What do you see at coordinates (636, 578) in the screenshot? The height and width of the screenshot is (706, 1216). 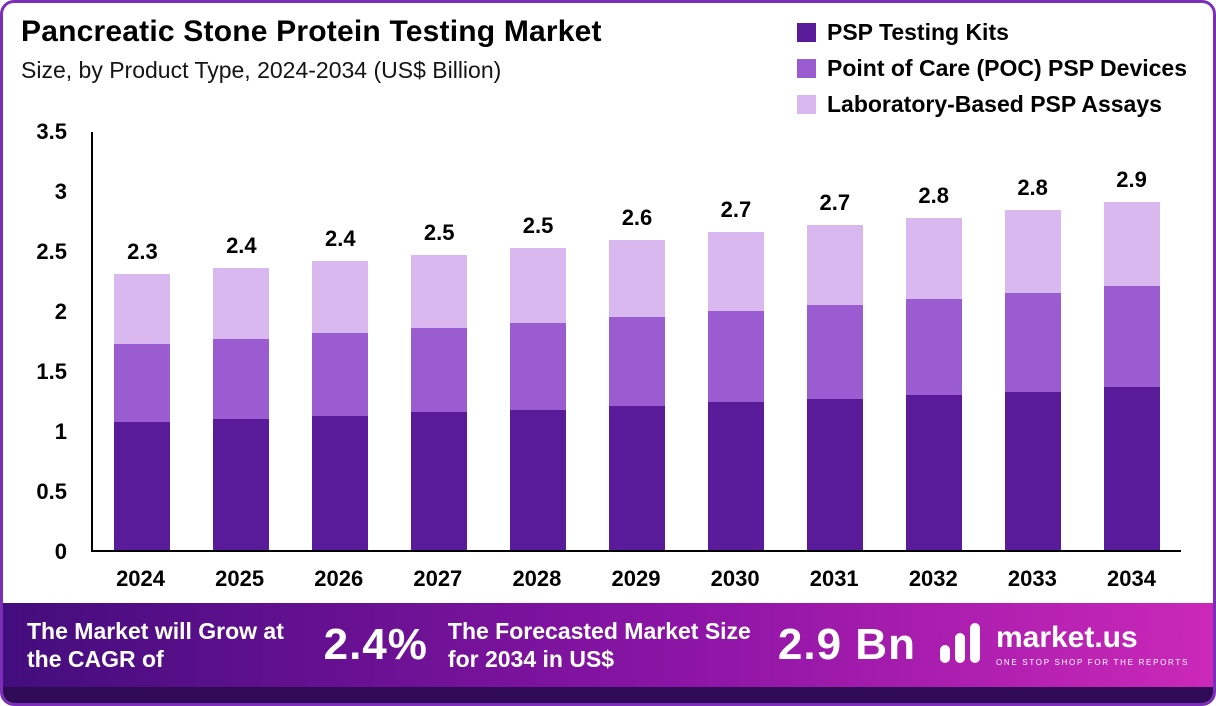 I see `x-tick-label: 2029` at bounding box center [636, 578].